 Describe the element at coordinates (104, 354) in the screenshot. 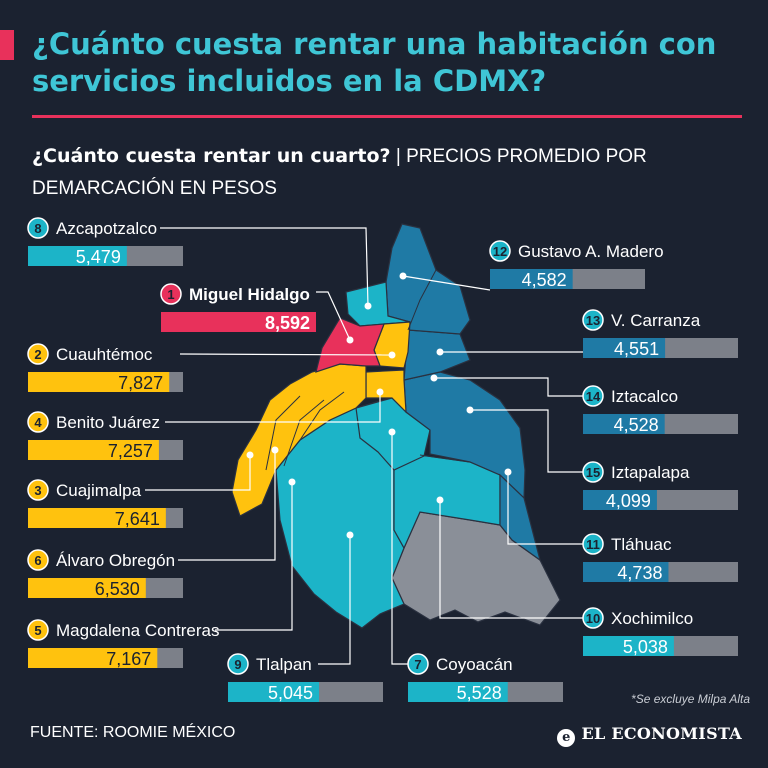

I see `category-label: Cuauhtémoc` at that location.